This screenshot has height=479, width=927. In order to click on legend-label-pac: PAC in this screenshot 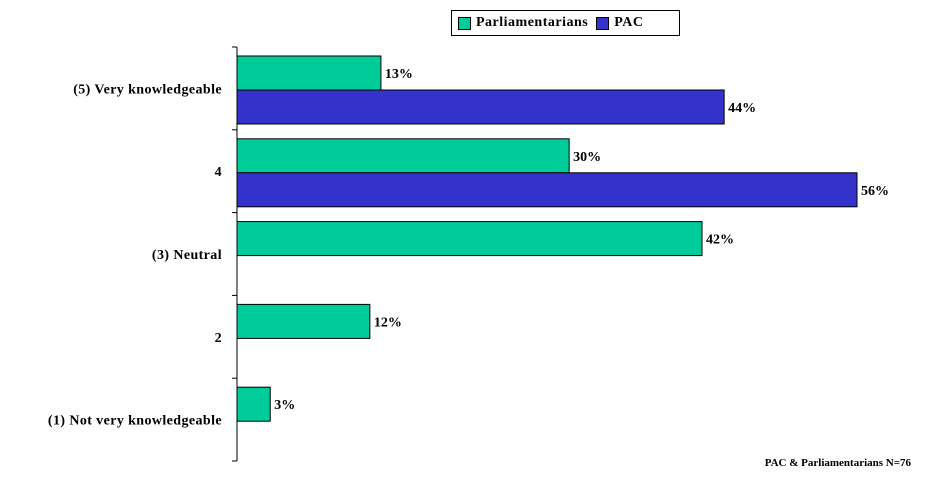, I will do `click(629, 22)`.